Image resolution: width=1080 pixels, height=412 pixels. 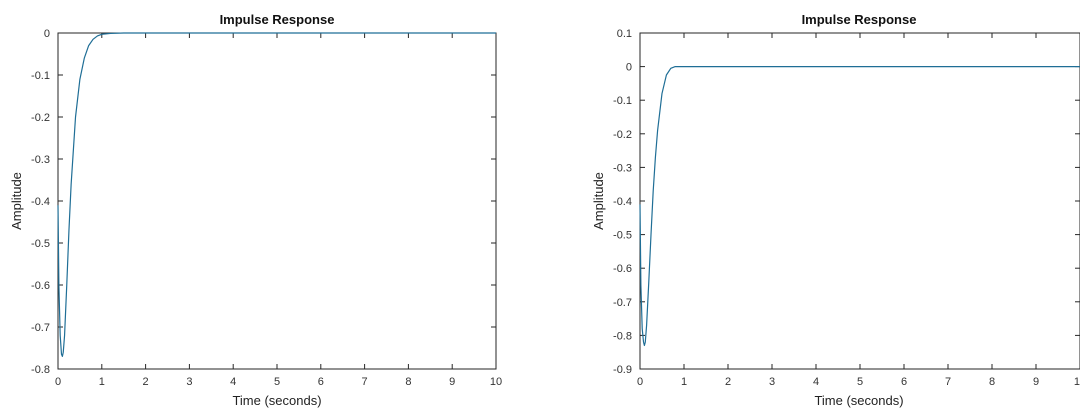 What do you see at coordinates (622, 370) in the screenshot?
I see `y-tick-label: -0.9` at bounding box center [622, 370].